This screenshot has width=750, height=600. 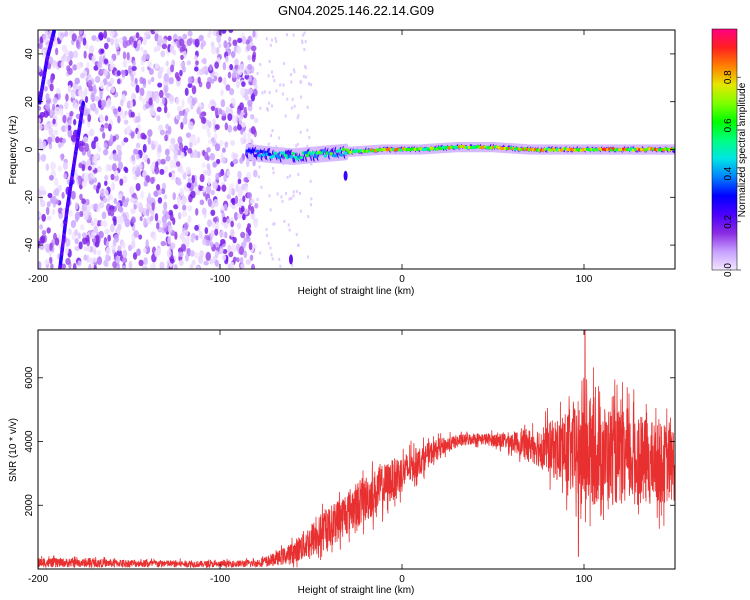 What do you see at coordinates (29, 441) in the screenshot?
I see `y-tick-label: 4000` at bounding box center [29, 441].